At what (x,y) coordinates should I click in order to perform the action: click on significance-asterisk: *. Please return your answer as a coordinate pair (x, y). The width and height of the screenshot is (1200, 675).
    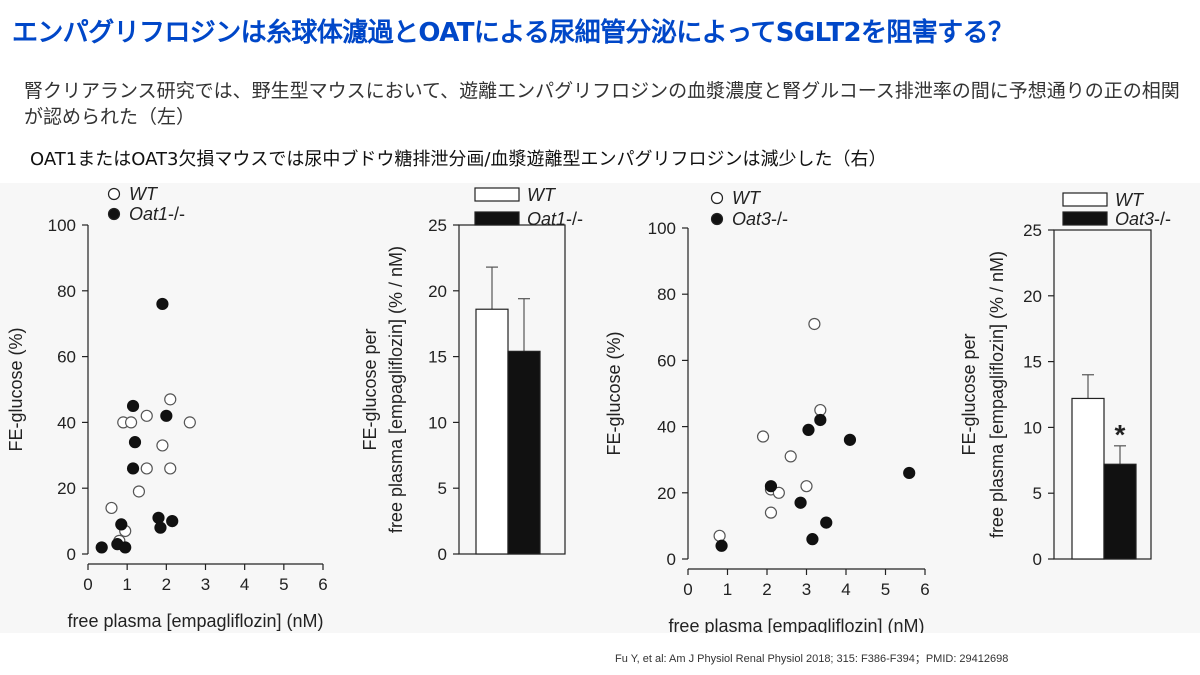
    Looking at the image, I should click on (1120, 434).